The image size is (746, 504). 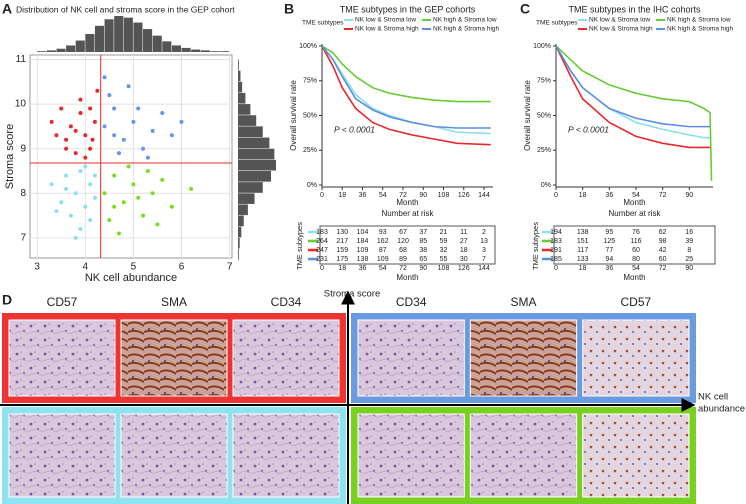 I want to click on risk-count: 55, so click(x=444, y=259).